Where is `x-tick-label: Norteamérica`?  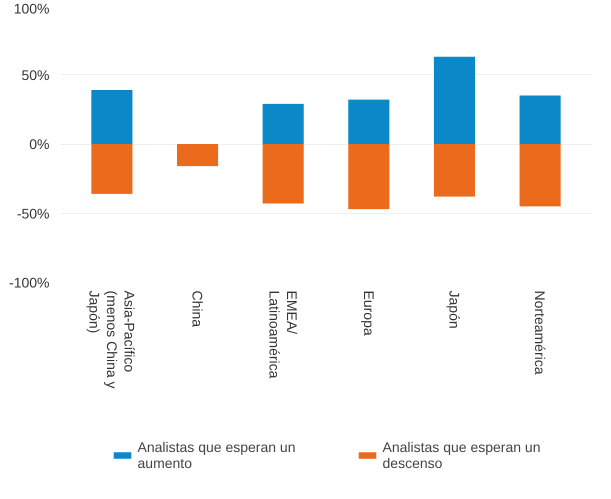
x-tick-label: Norteamérica is located at coordinates (540, 332).